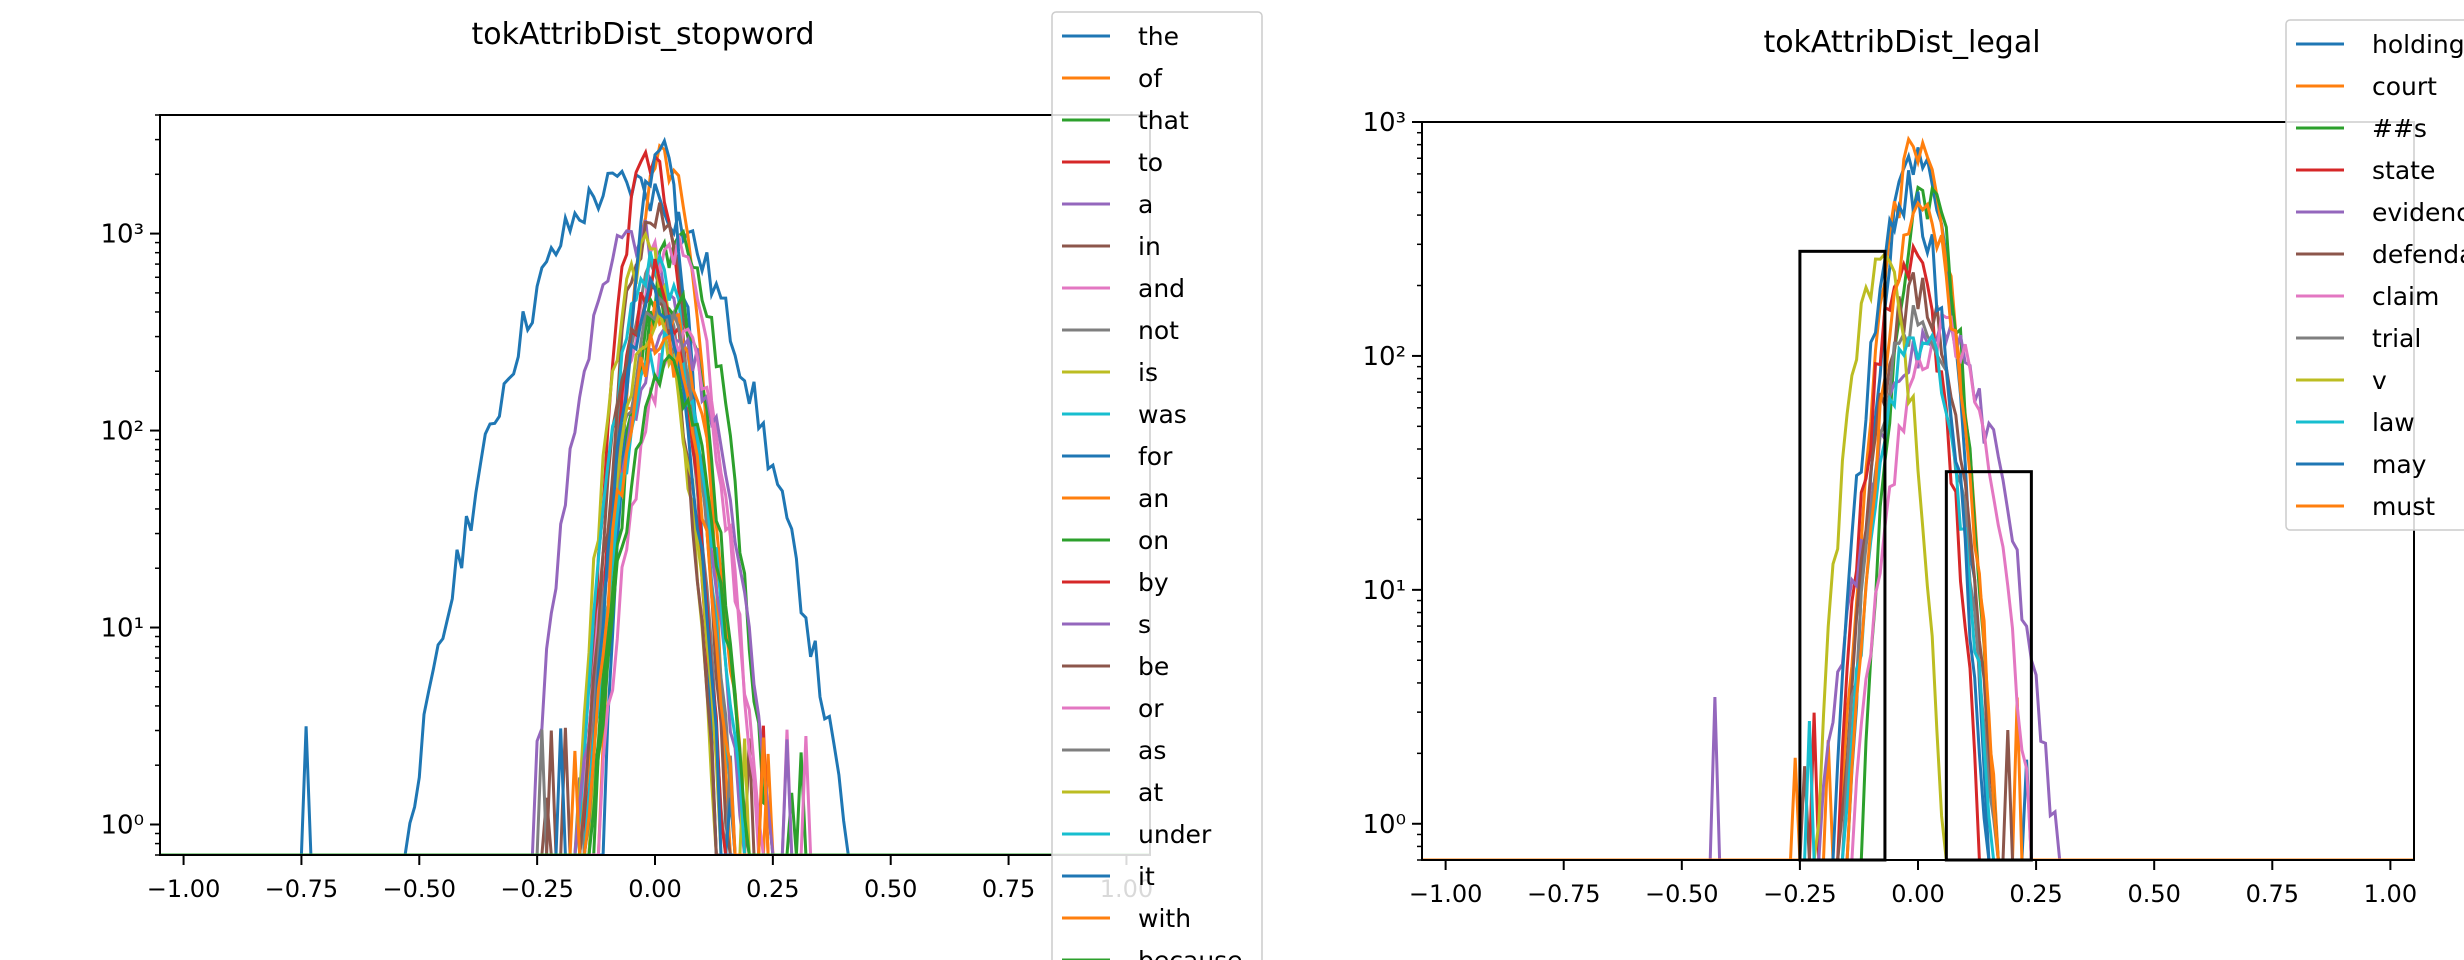 The image size is (2464, 960). Describe the element at coordinates (1148, 372) in the screenshot. I see `legend-label: is` at that location.